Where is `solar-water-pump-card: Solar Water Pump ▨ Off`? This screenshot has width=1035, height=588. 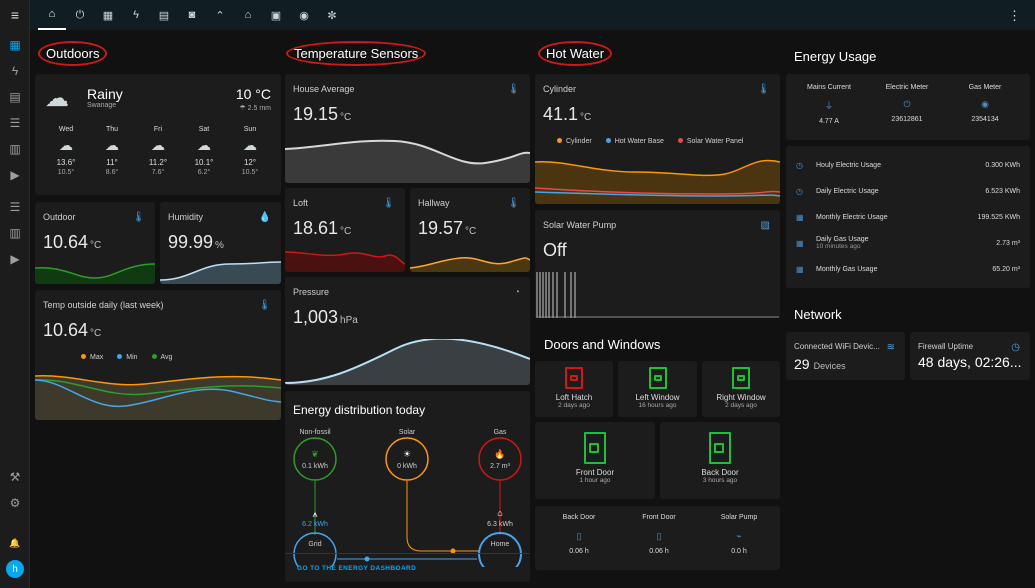
solar-water-pump-card: Solar Water Pump ▨ Off is located at coordinates (657, 264).